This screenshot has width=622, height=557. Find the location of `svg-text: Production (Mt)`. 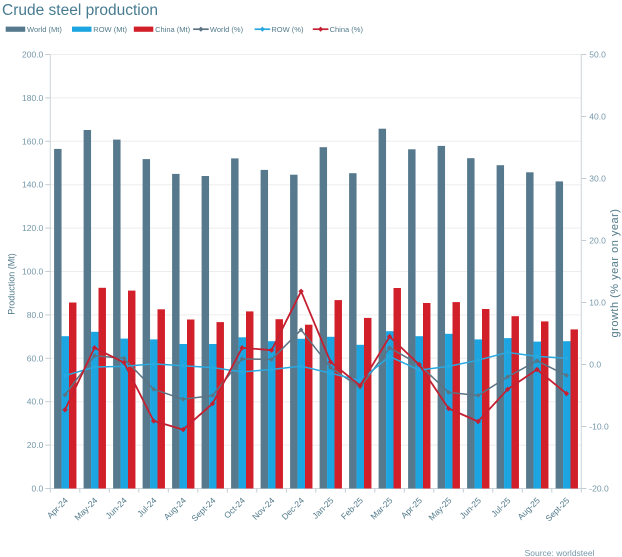

svg-text: Production (Mt) is located at coordinates (11, 284).